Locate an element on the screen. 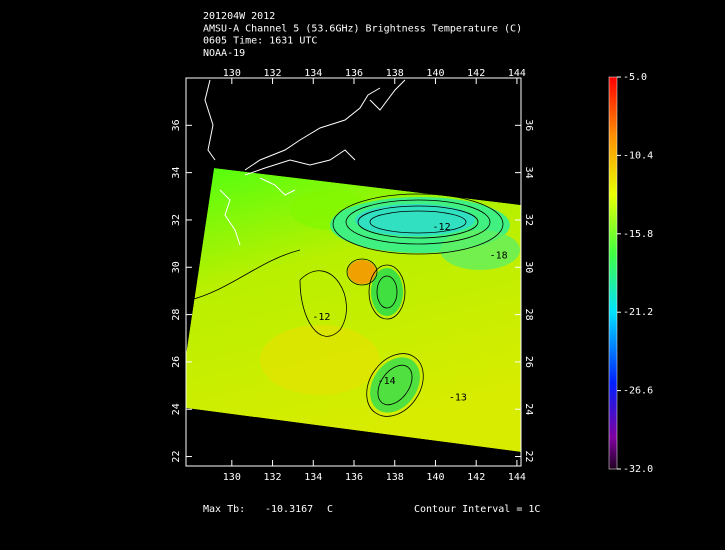  contour-interval: Contour Interval = 1C is located at coordinates (477, 509).